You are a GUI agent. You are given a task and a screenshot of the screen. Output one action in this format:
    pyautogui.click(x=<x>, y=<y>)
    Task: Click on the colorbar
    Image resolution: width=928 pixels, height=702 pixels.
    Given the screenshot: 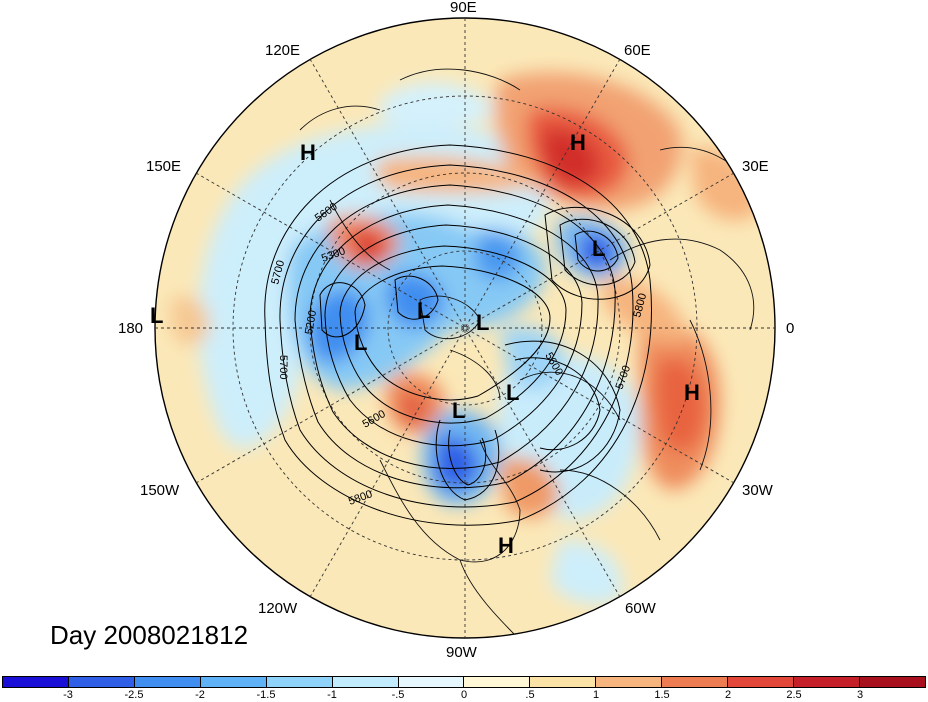 What is the action you would take?
    pyautogui.click(x=464, y=682)
    